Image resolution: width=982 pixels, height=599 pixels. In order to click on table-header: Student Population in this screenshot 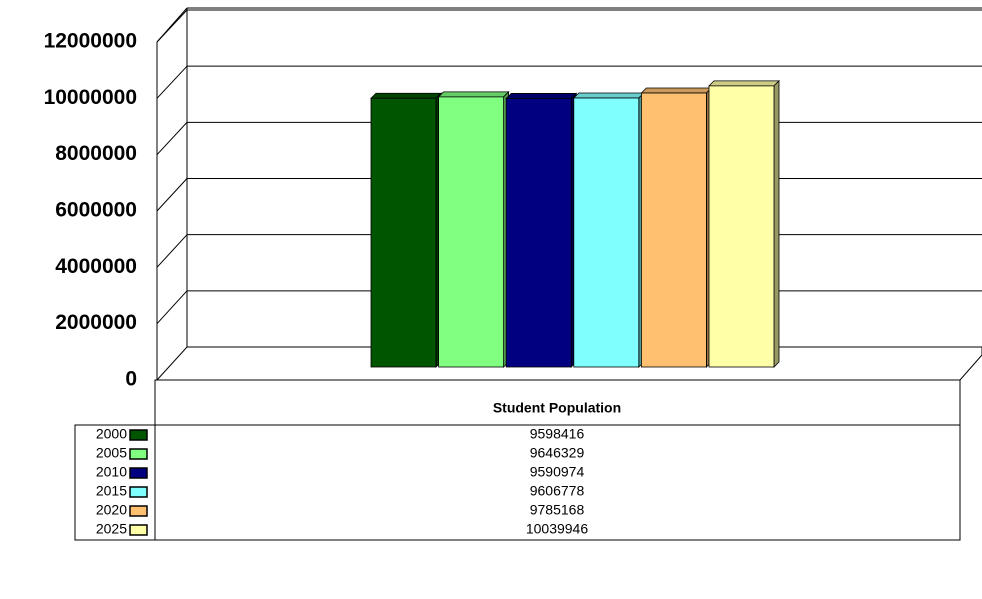, I will do `click(557, 408)`.